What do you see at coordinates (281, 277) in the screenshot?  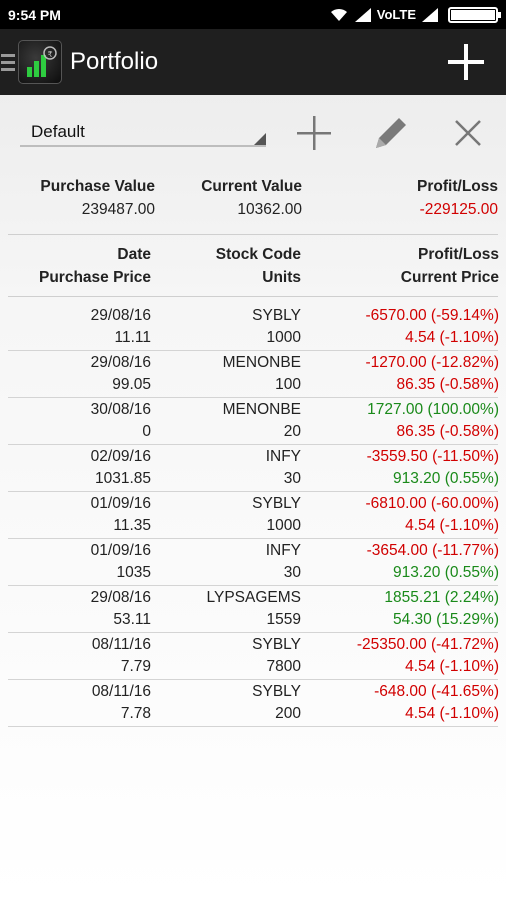 I see `col-units-header: Units` at bounding box center [281, 277].